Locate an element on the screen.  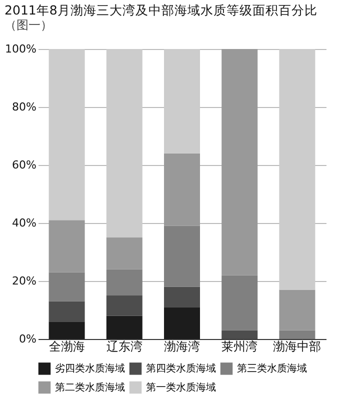
y-tick-label: 60% is located at coordinates (24, 165).